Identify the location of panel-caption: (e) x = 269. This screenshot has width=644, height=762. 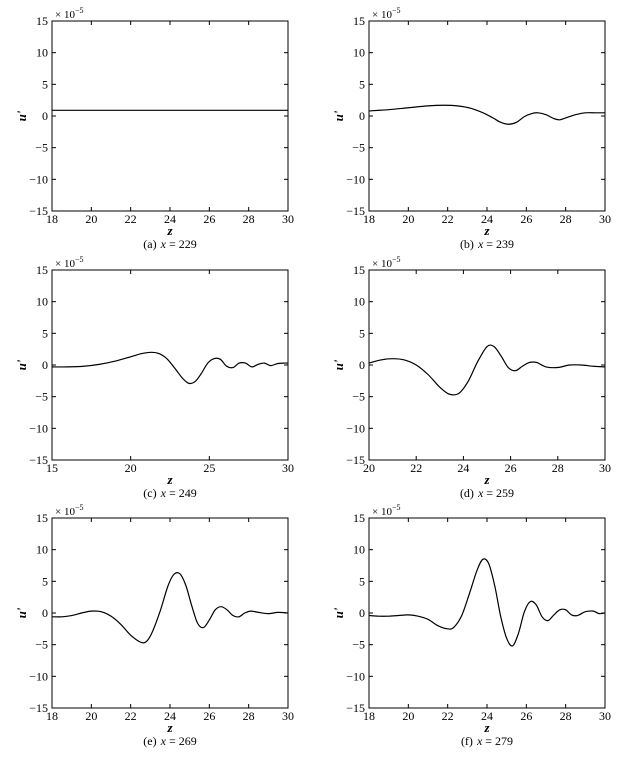
(169, 741).